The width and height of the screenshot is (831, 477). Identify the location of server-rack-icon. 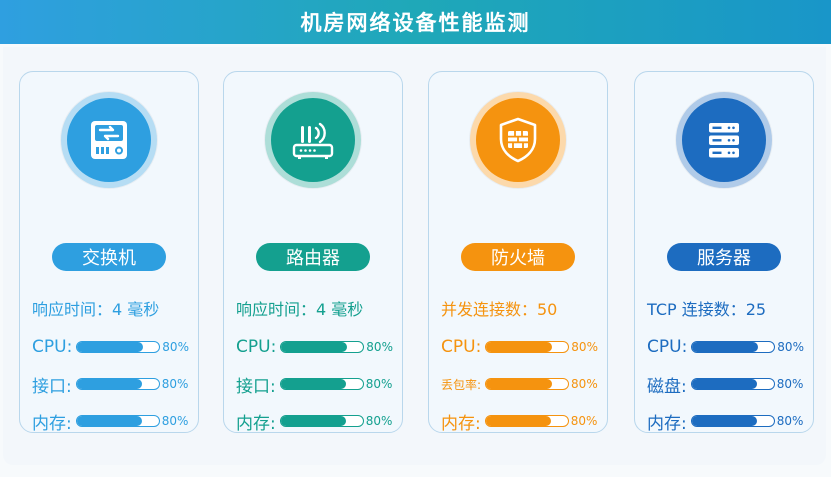
(724, 140).